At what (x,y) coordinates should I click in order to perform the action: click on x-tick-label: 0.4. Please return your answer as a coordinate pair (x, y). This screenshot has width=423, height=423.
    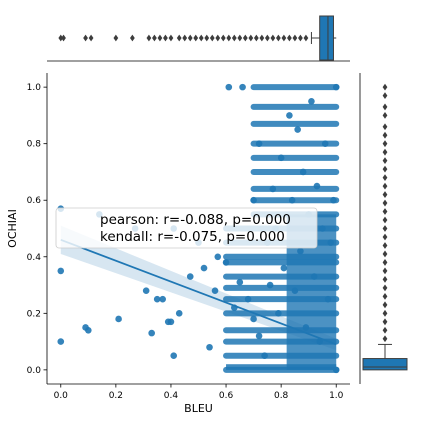
    Looking at the image, I should click on (171, 396).